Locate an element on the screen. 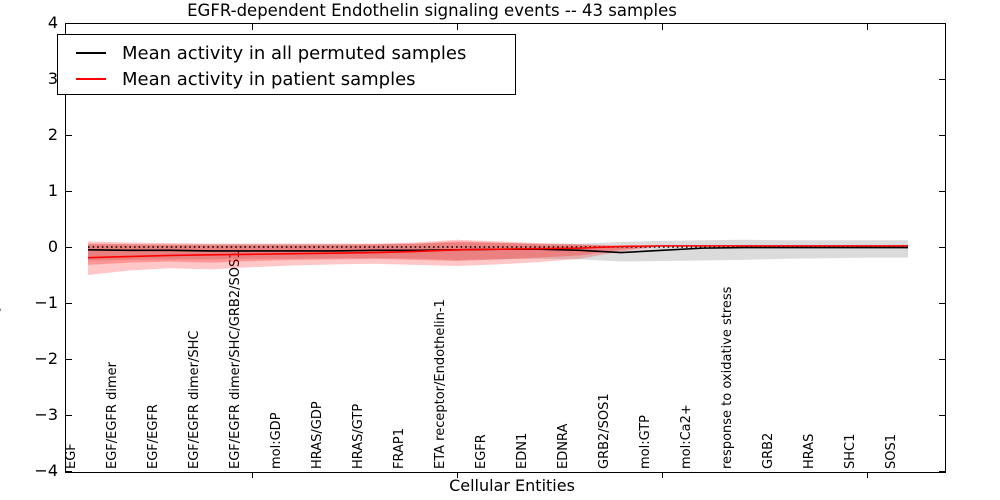 This screenshot has width=1000, height=500. legend-item-permuted: Mean activity in all permuted samples is located at coordinates (295, 53).